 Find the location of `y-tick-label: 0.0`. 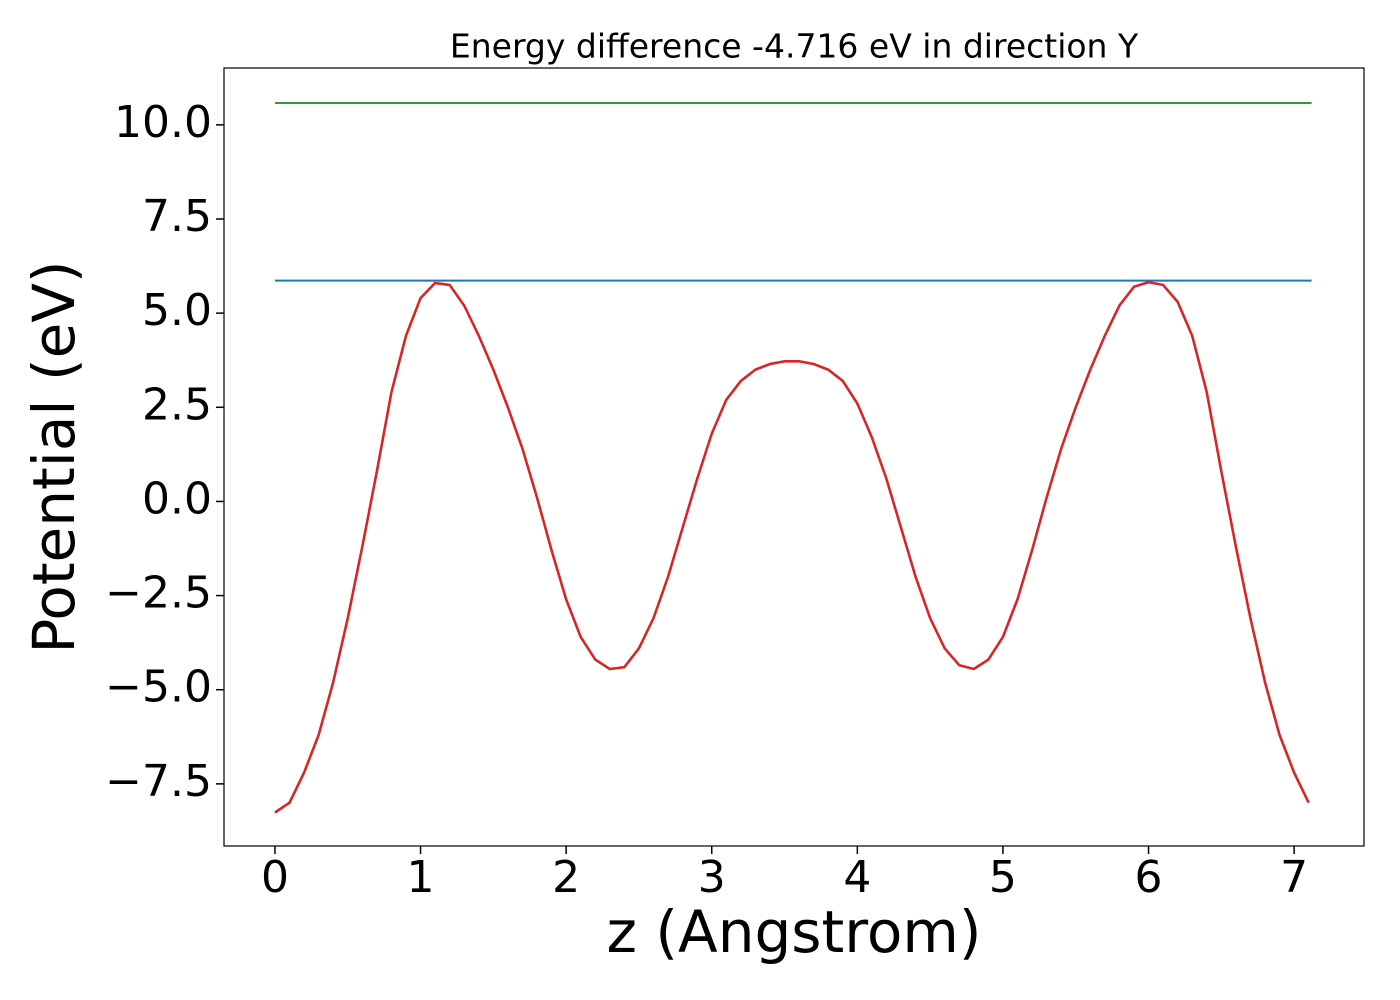

y-tick-label: 0.0 is located at coordinates (177, 498).